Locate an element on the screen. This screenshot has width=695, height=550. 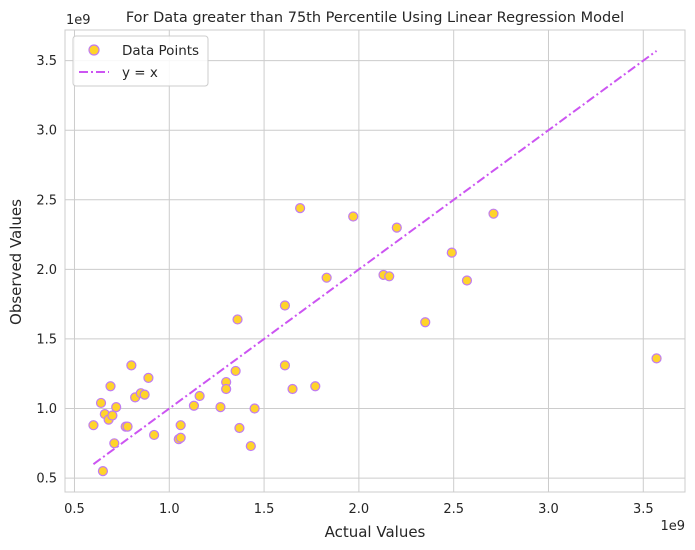
legend: Data Points y = x is located at coordinates (140, 61).